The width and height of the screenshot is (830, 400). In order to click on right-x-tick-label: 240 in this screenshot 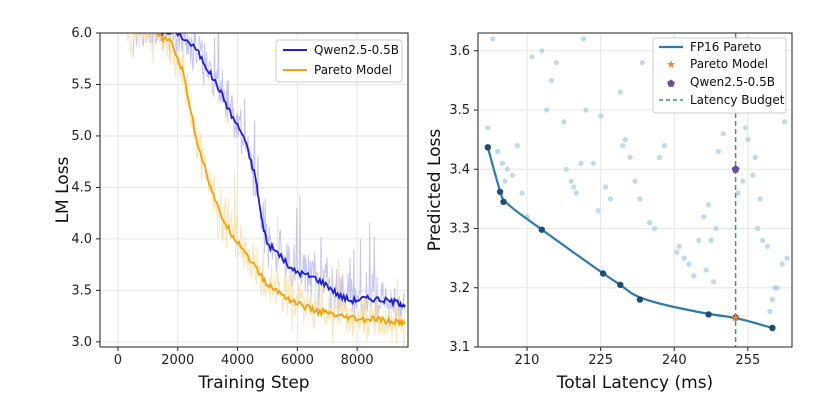, I will do `click(674, 360)`.